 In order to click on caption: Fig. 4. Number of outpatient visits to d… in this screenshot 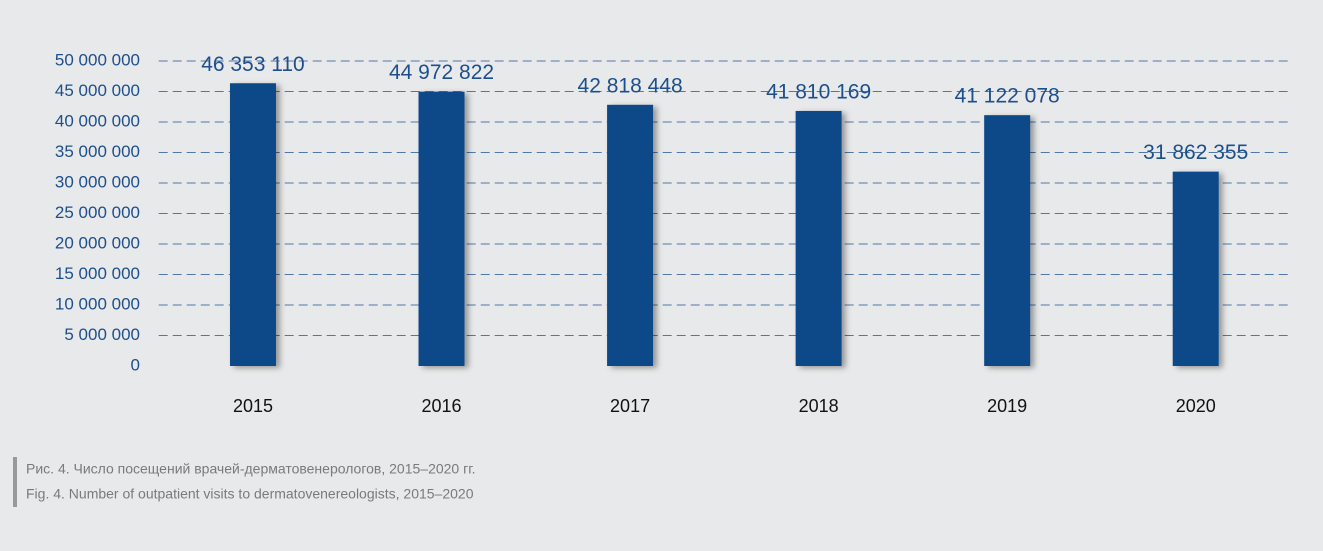, I will do `click(250, 494)`.